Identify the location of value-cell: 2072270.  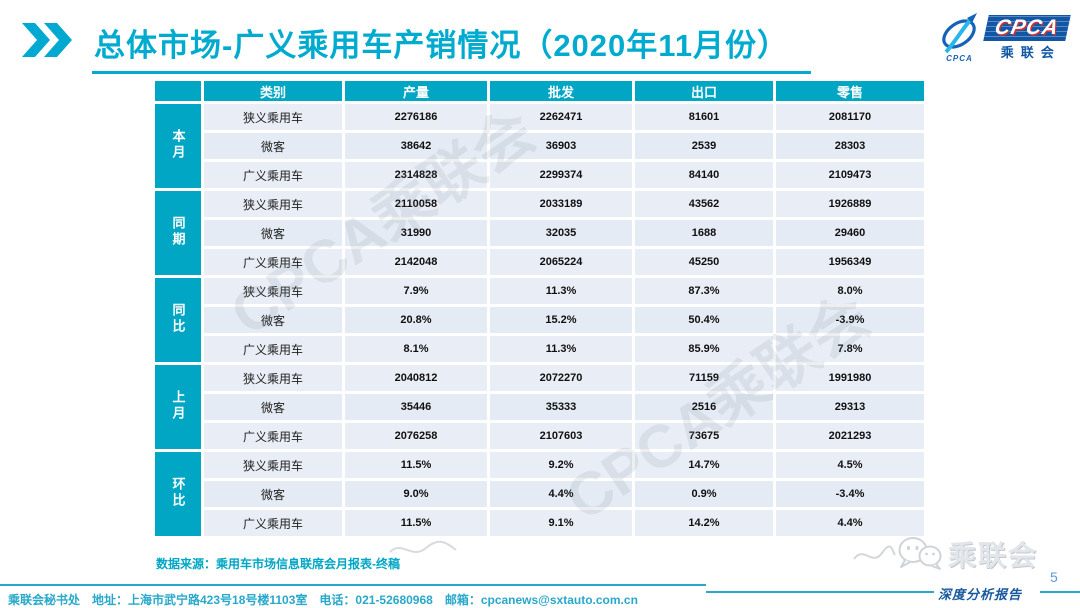
(561, 378).